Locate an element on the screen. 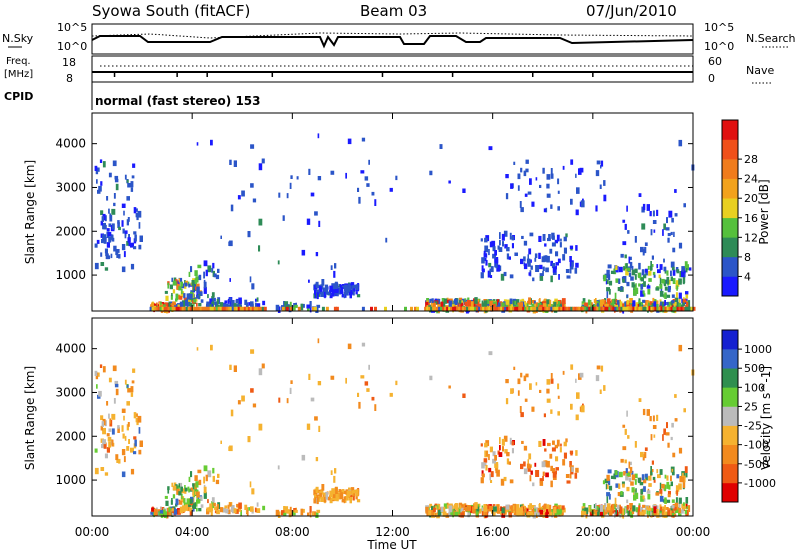 The image size is (800, 554). nsky-strip: N.Sky 10^5 10^0 10^5 10^0 N.Search is located at coordinates (399, 38).